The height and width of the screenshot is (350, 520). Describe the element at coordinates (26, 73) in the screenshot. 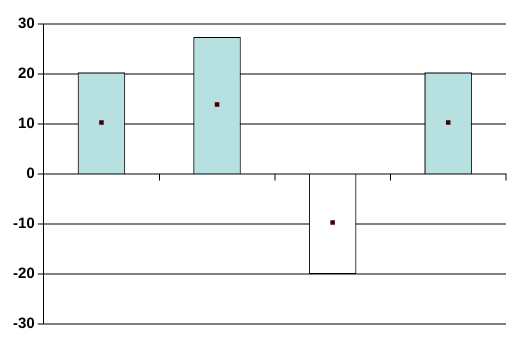

I see `y-tick-label: 20` at that location.